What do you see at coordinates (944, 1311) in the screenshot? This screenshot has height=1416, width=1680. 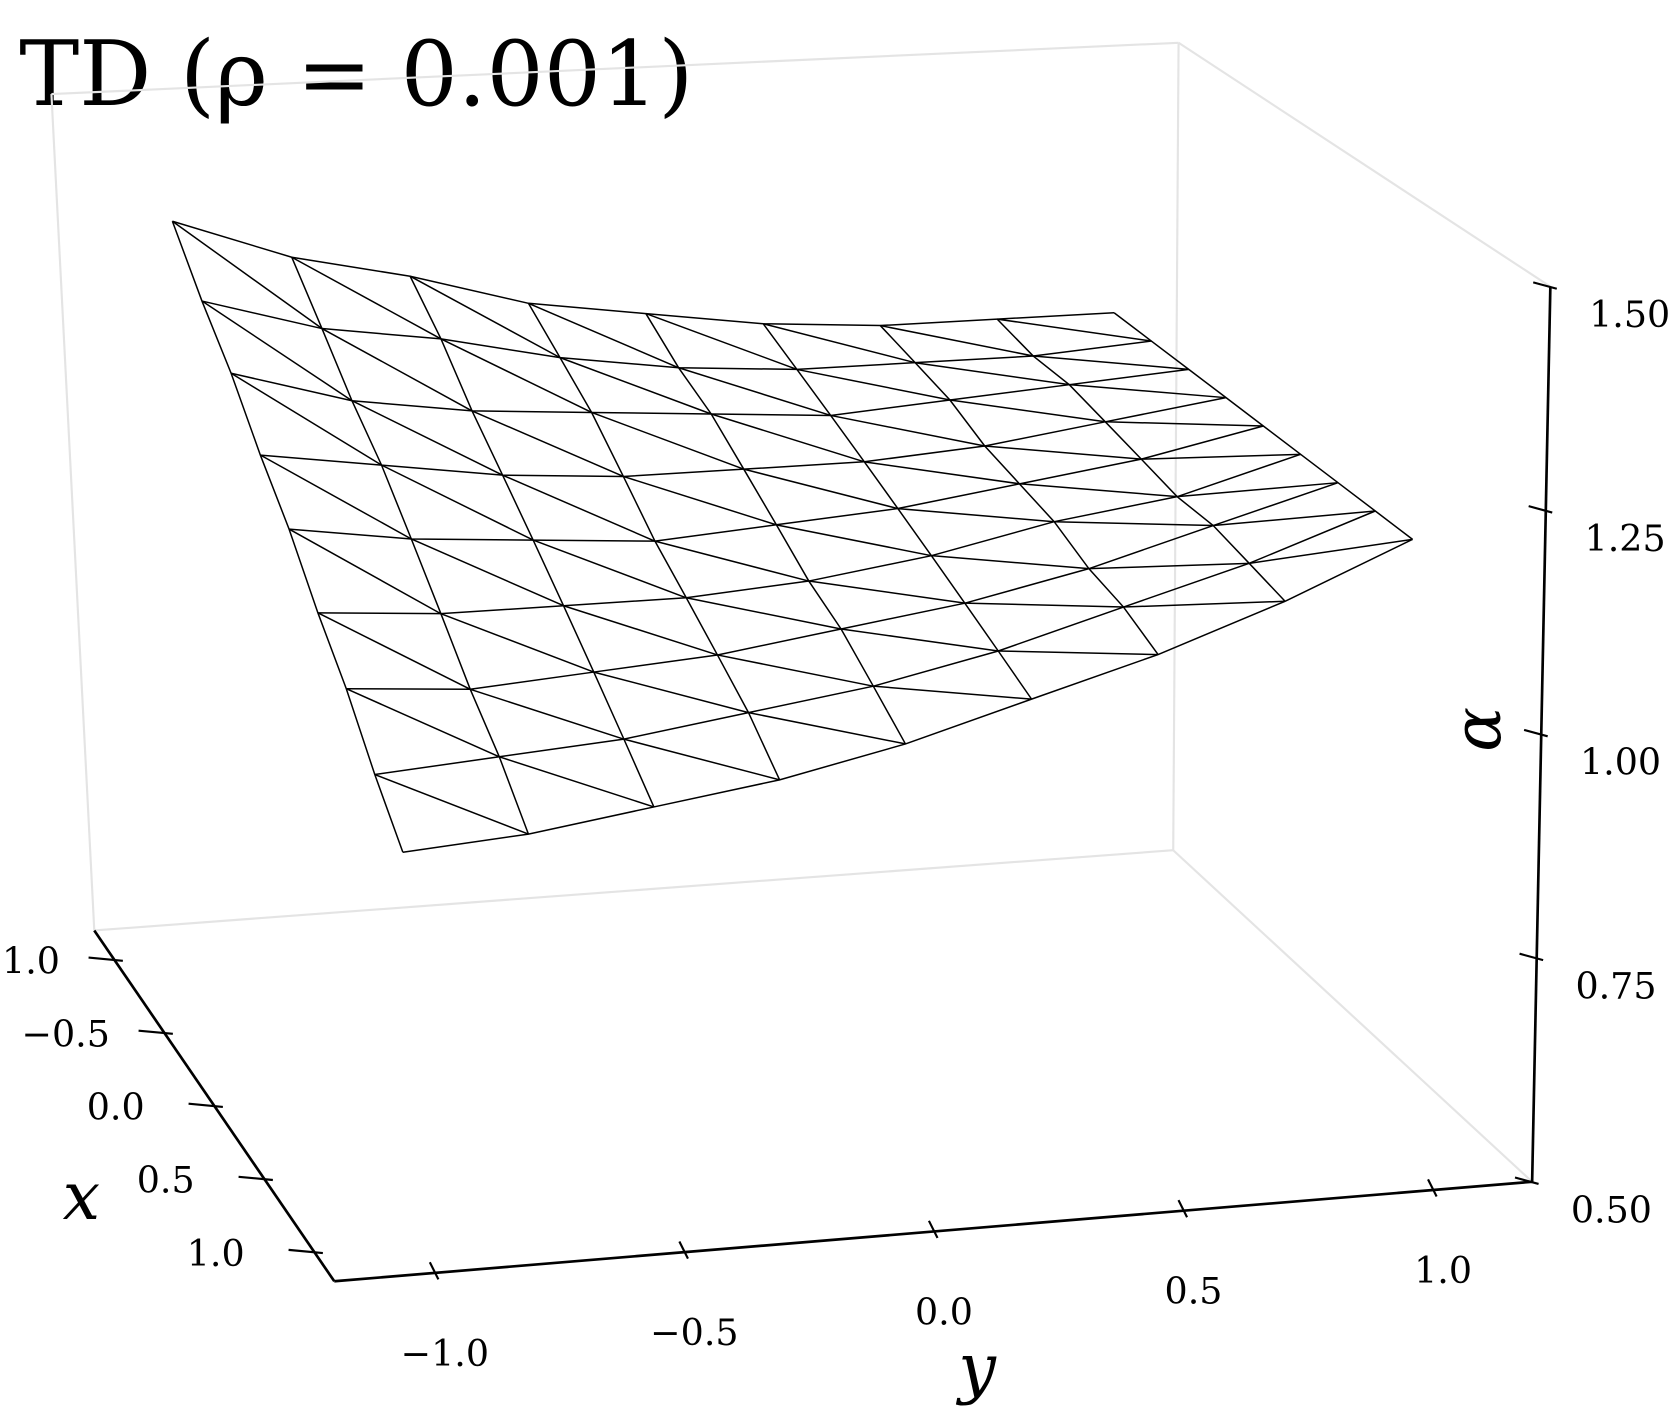 I see `y-tick-label: 0.0` at bounding box center [944, 1311].